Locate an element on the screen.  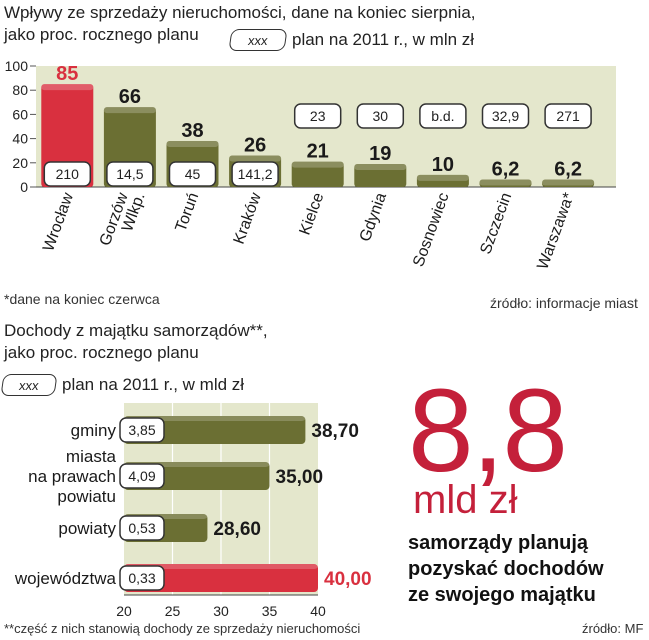
y-tick-label: 80 is located at coordinates (20, 90).